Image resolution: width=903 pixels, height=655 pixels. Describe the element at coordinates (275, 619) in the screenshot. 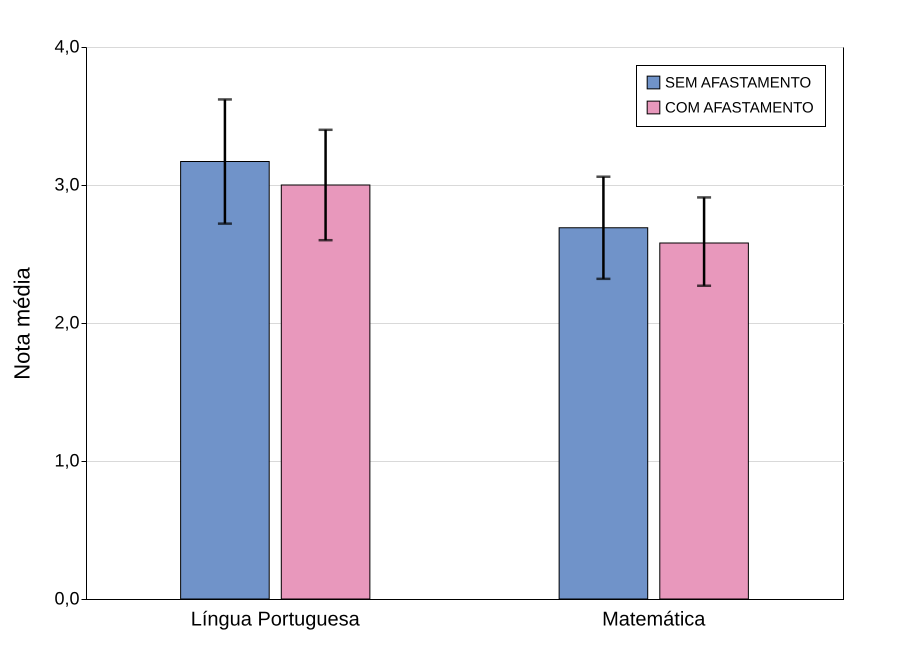

I see `x-tick-label: Língua Portuguesa` at that location.